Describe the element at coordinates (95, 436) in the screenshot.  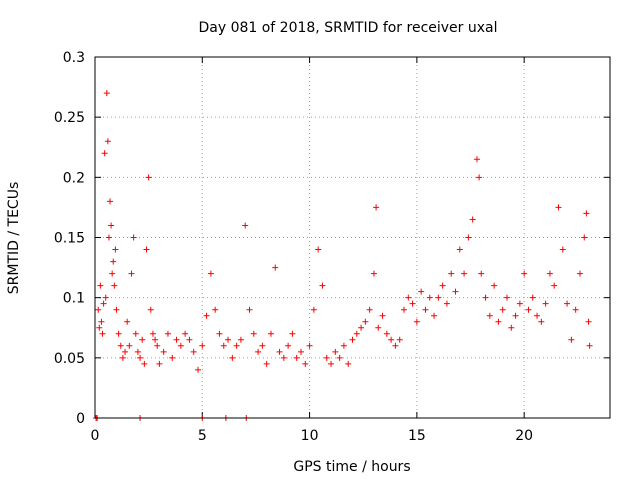
I see `x-tick-label: 0` at that location.